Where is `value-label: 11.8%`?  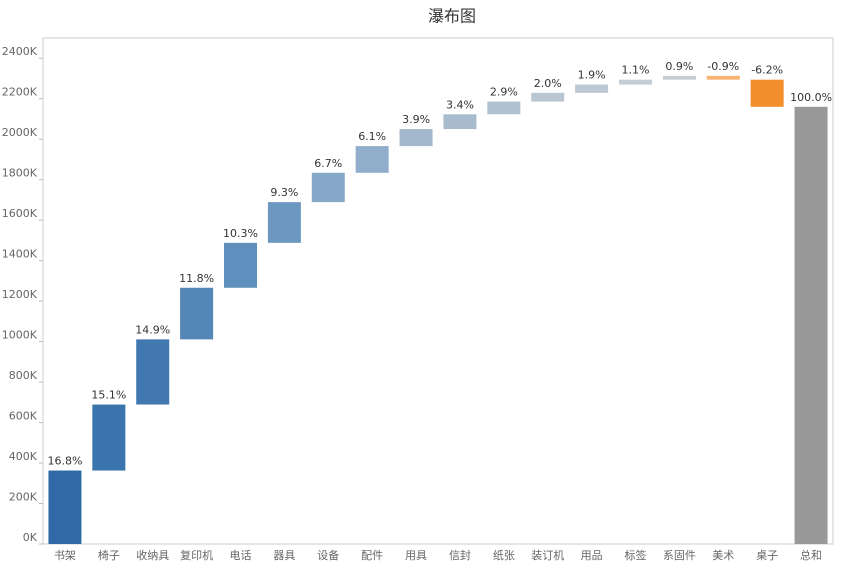 value-label: 11.8% is located at coordinates (196, 278).